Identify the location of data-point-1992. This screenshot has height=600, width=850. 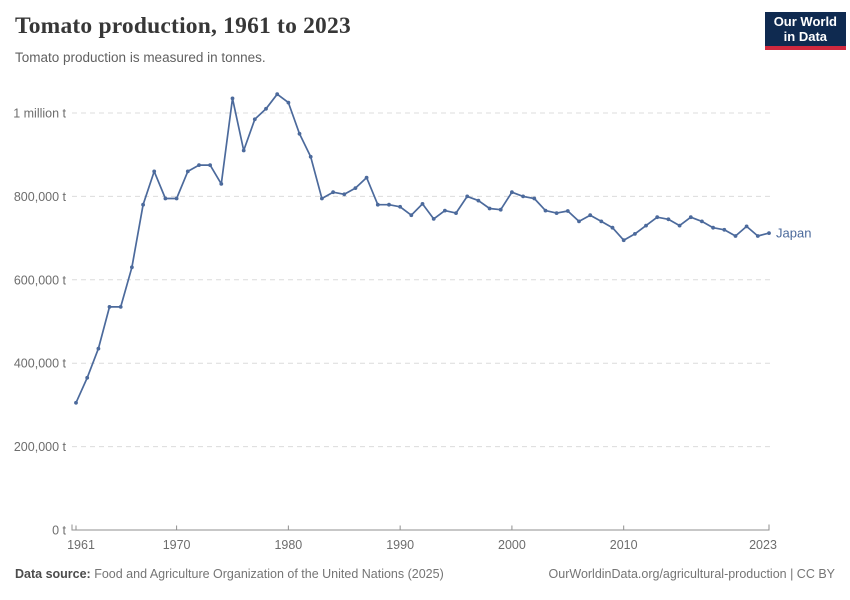
(422, 204).